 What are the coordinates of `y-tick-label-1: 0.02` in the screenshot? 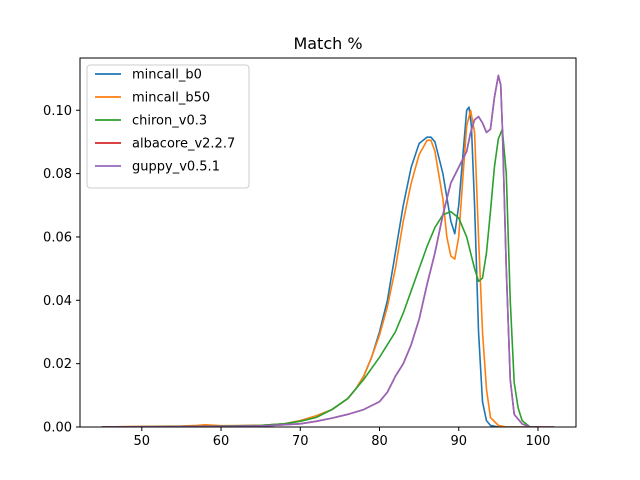 It's located at (57, 364).